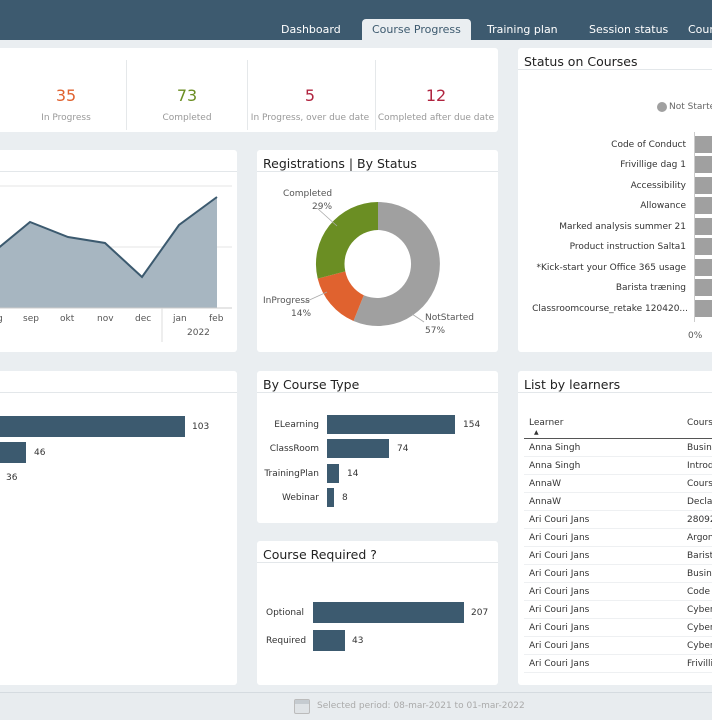 This screenshot has height=720, width=712. I want to click on line-chart-card: g sep okt nov dec jan feb 2022, so click(118, 251).